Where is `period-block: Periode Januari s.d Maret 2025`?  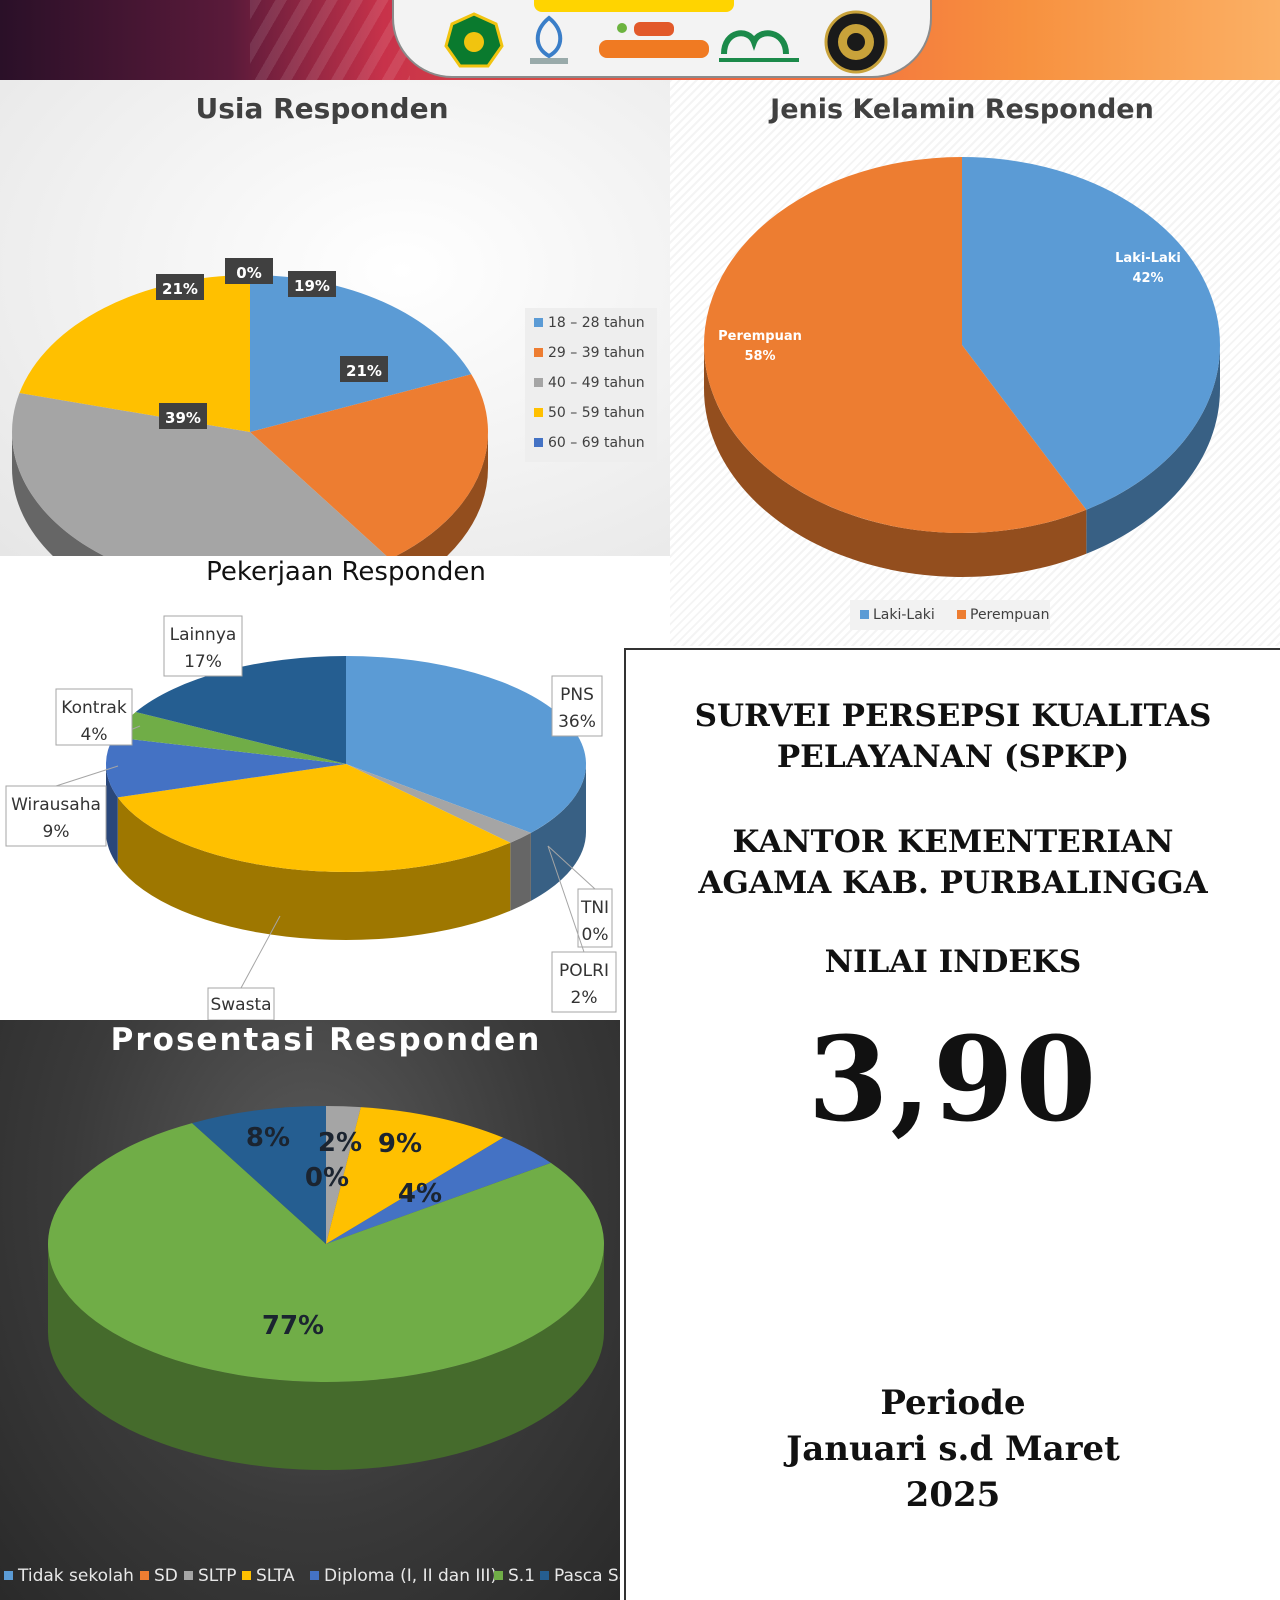 period-block: Periode Januari s.d Maret 2025 is located at coordinates (953, 1449).